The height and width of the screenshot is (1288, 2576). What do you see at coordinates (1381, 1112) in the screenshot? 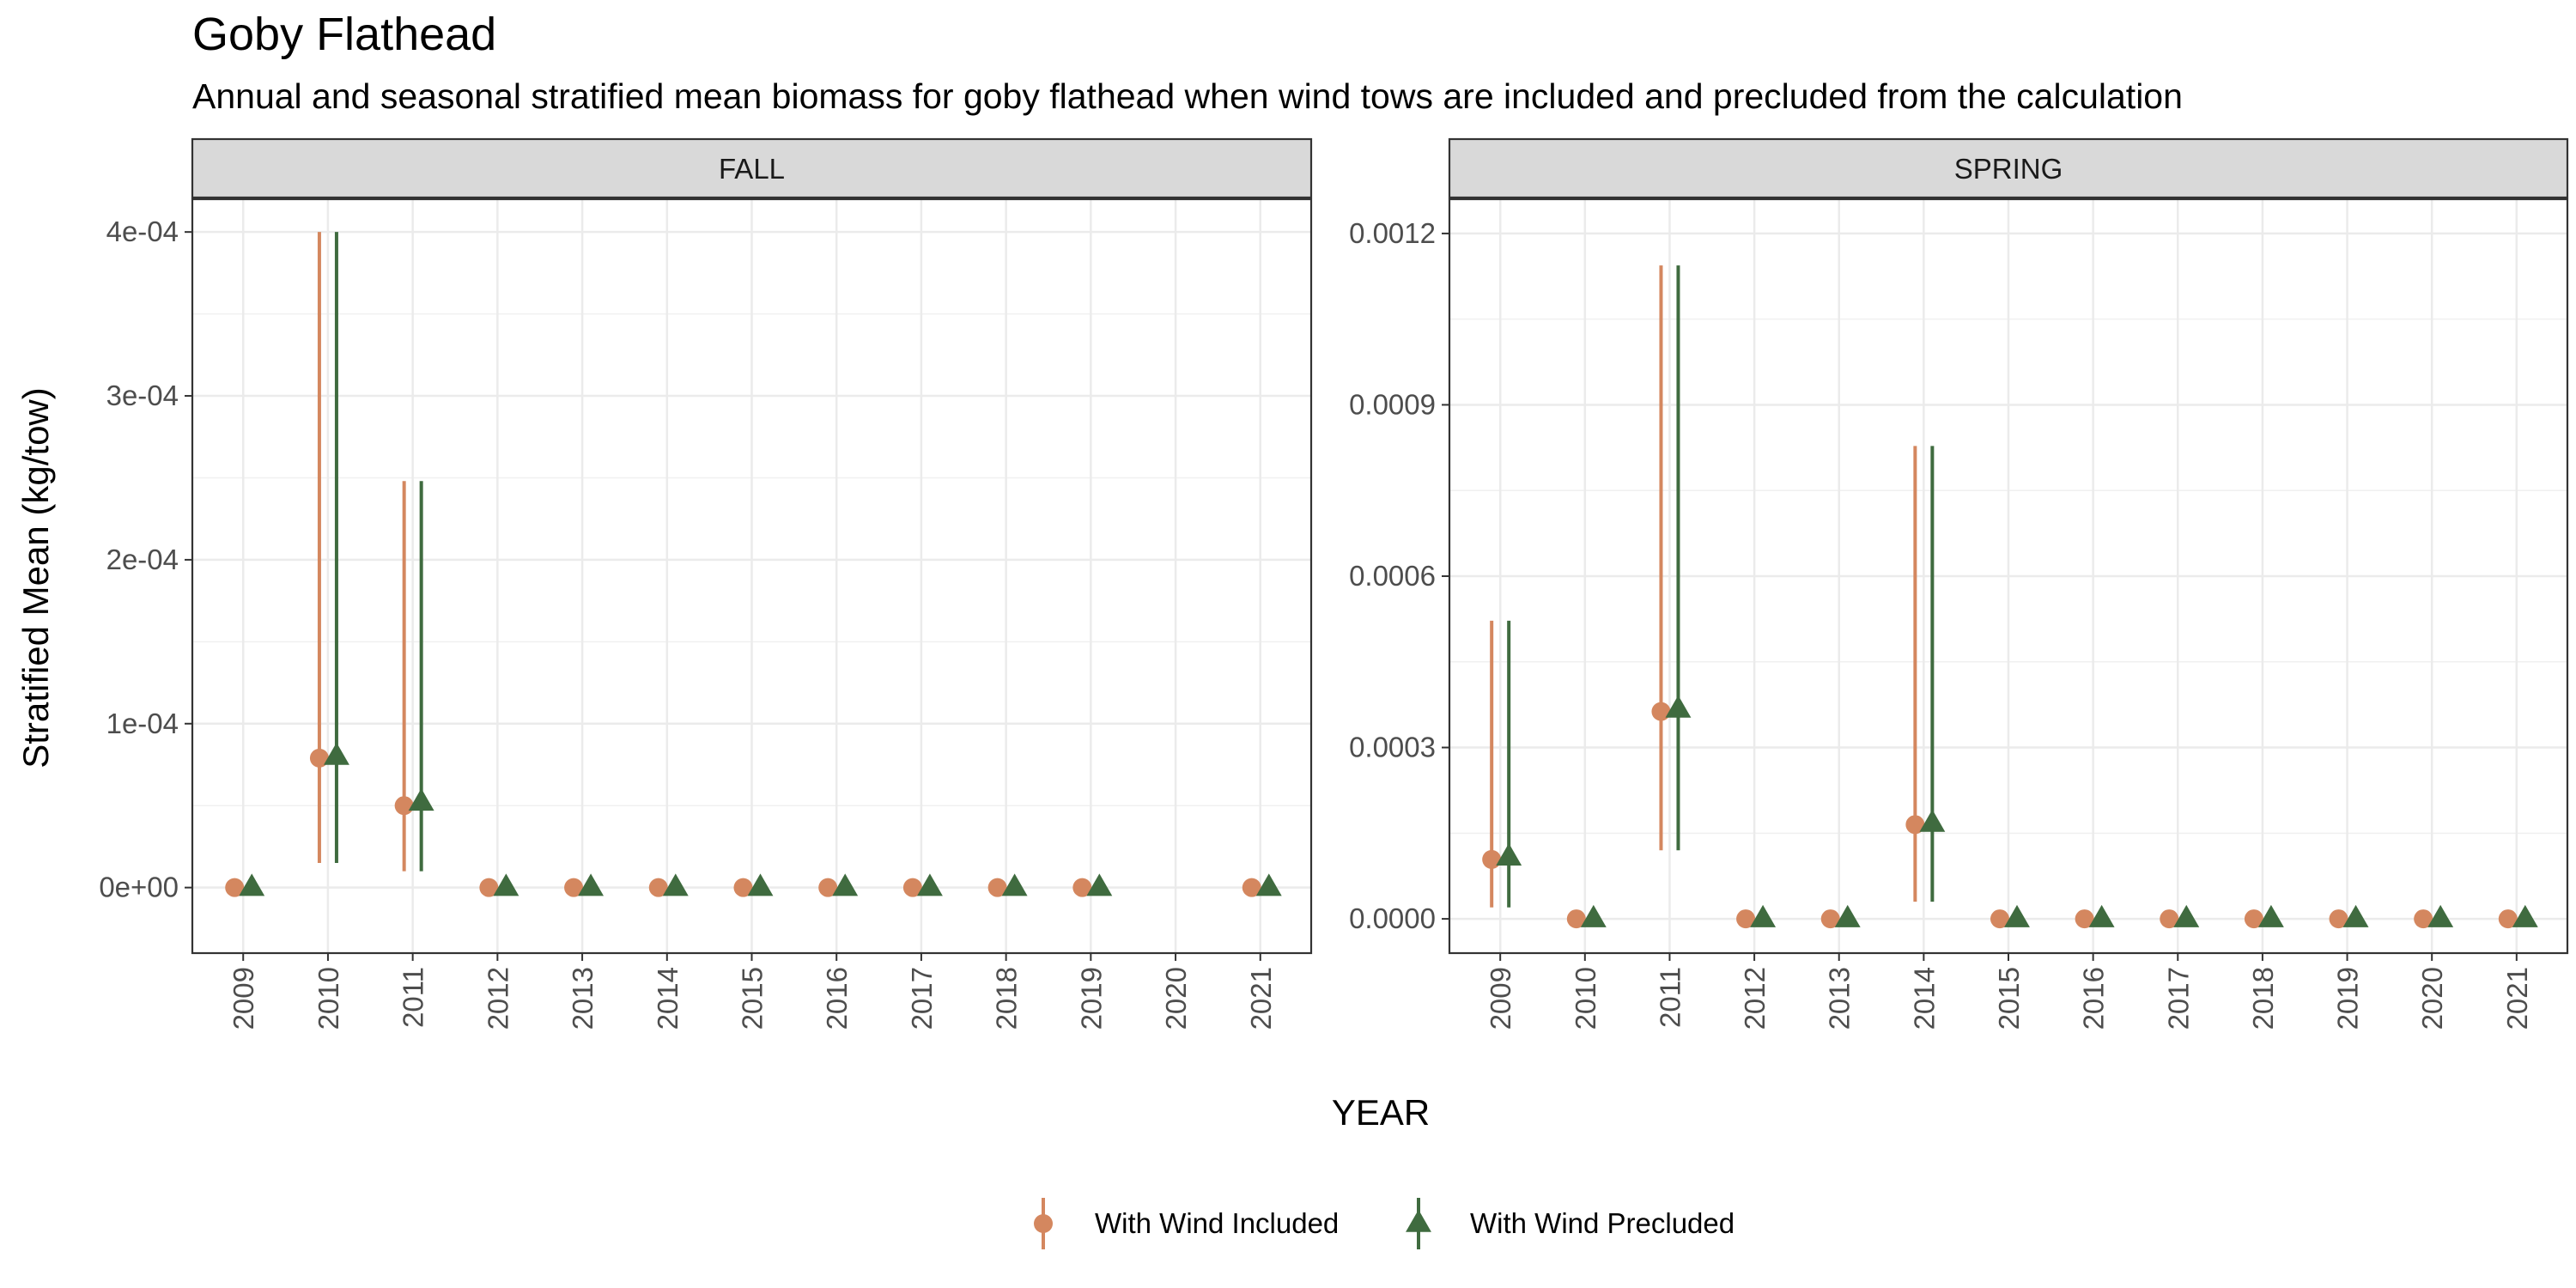
I see `x-axis-title: YEAR` at bounding box center [1381, 1112].